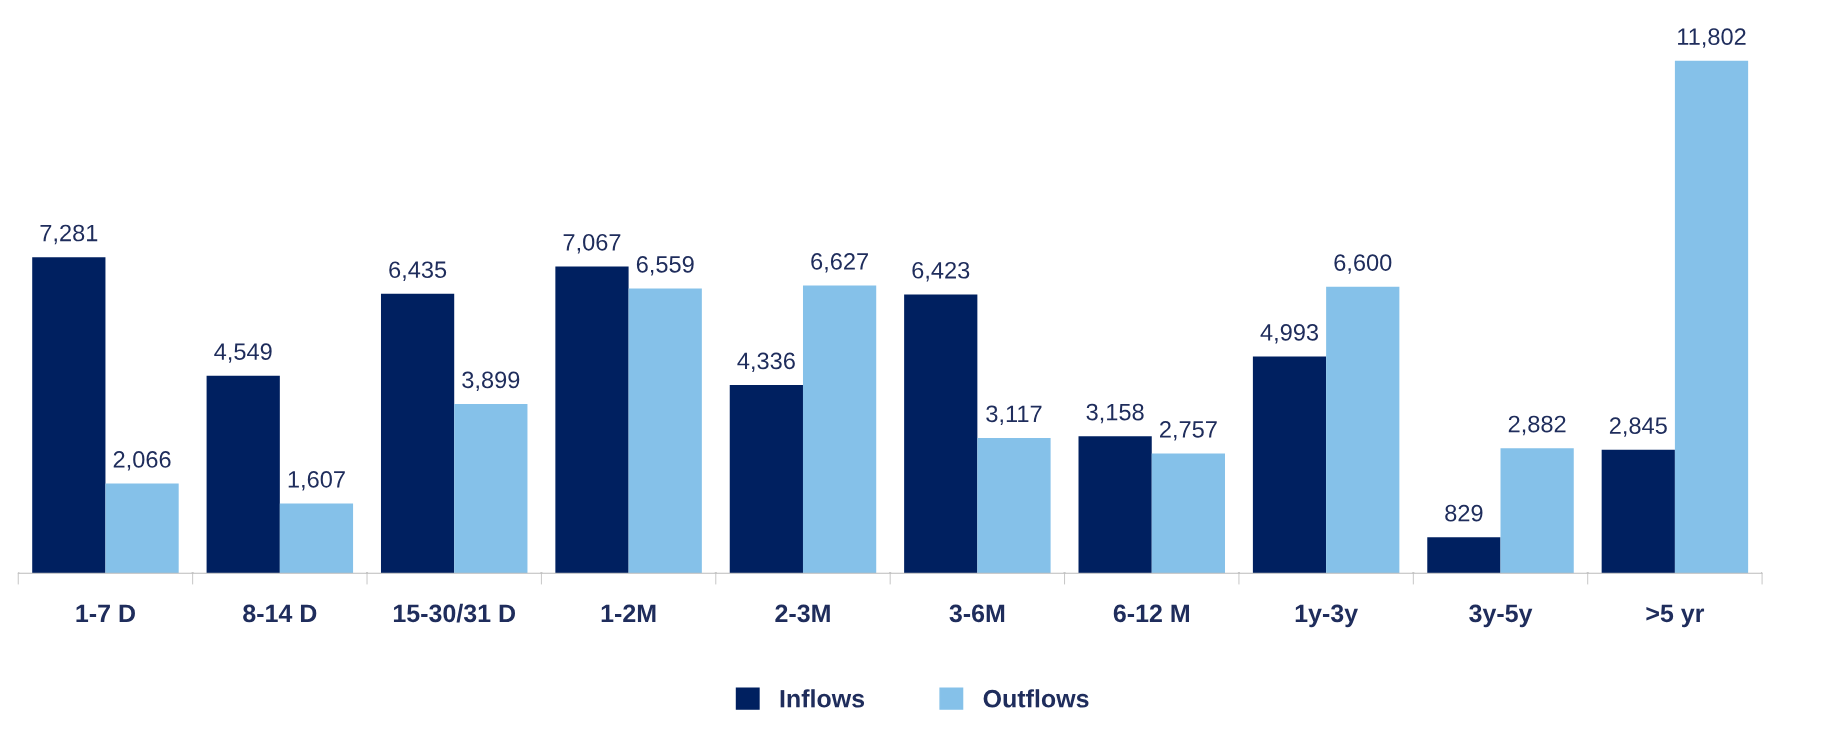 This screenshot has height=735, width=1826. What do you see at coordinates (1537, 425) in the screenshot?
I see `data-label: 2,882` at bounding box center [1537, 425].